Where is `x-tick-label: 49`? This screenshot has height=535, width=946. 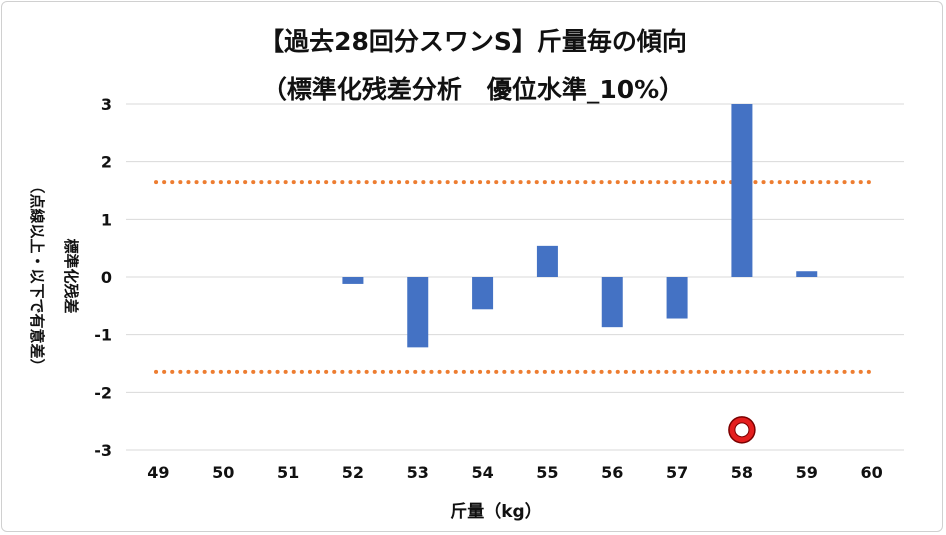 x-tick-label: 49 is located at coordinates (158, 472).